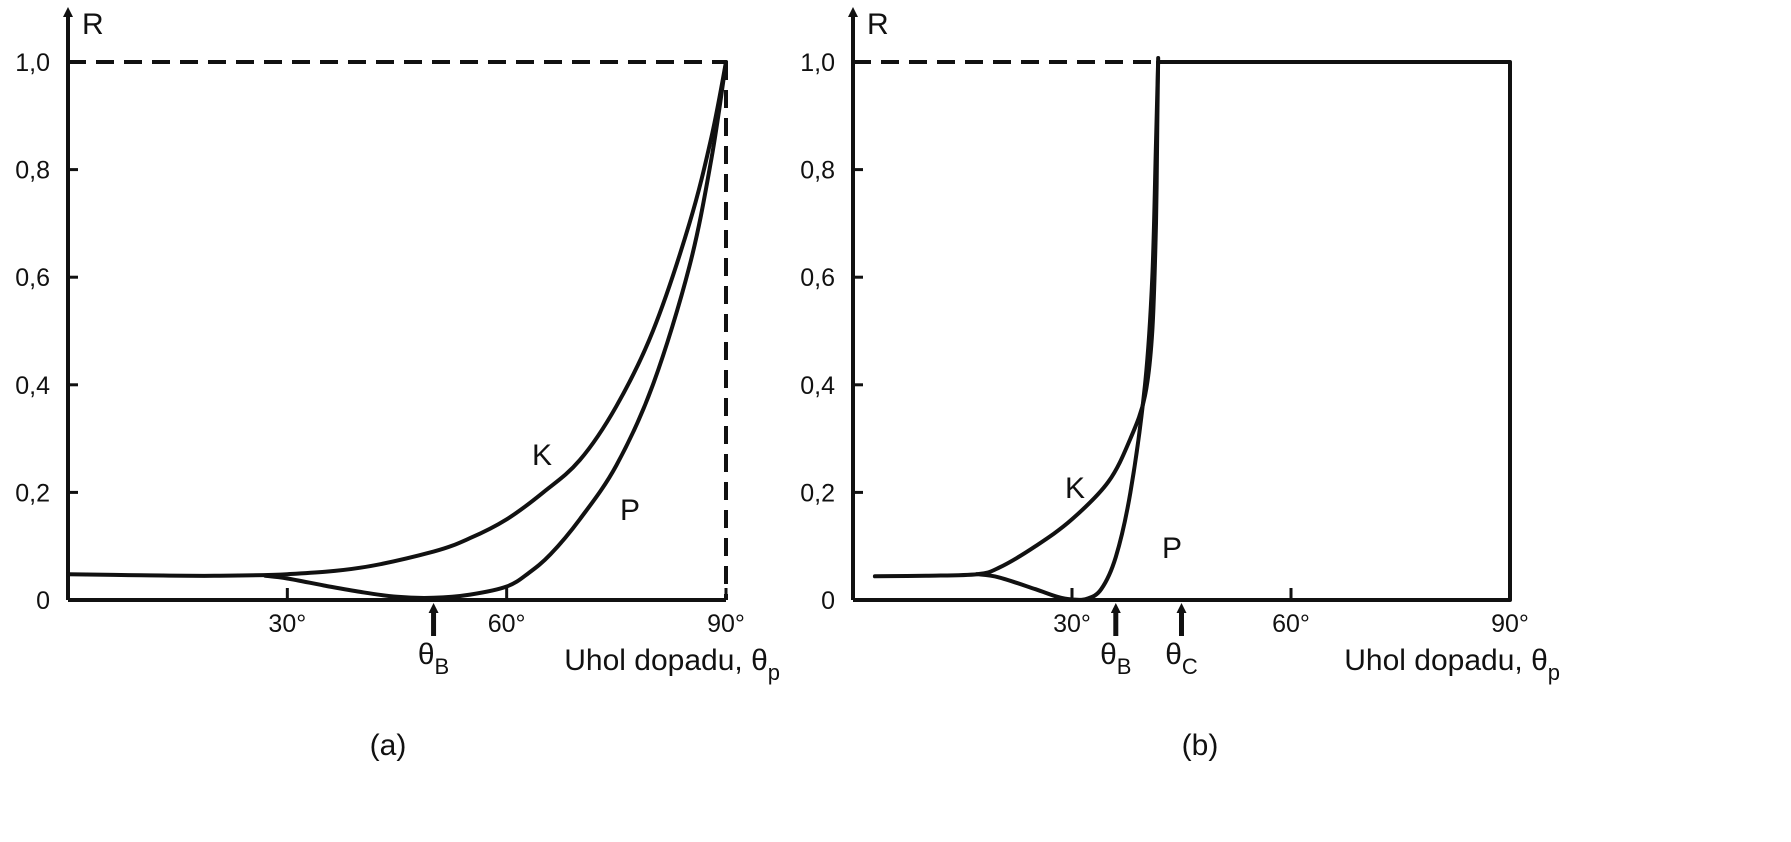 The height and width of the screenshot is (842, 1791). What do you see at coordinates (1200, 745) in the screenshot?
I see `panel-caption: (b)` at bounding box center [1200, 745].